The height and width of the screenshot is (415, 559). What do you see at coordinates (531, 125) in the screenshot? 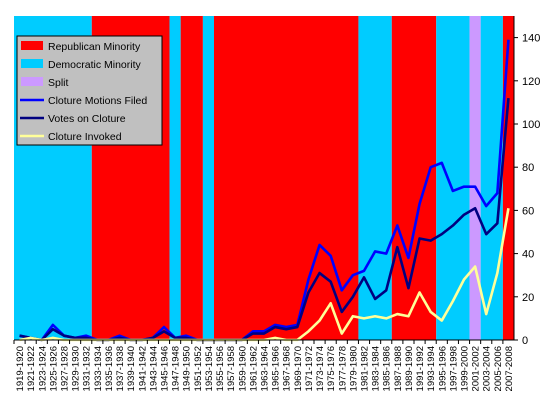
I see `y-tick-label: 100` at bounding box center [531, 125].